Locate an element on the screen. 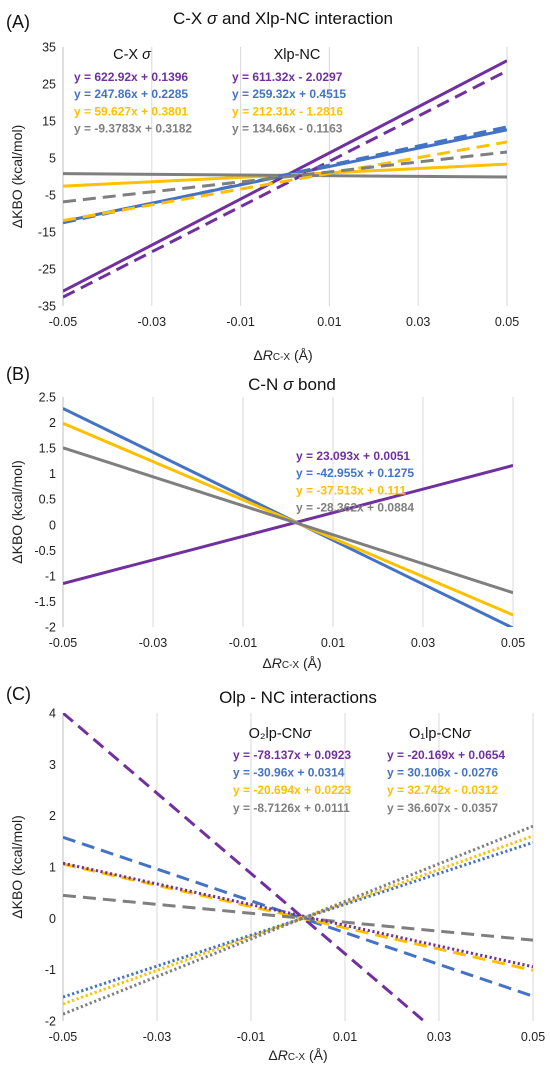  equation-label: y = 59.627x + 0.3801 is located at coordinates (131, 111).